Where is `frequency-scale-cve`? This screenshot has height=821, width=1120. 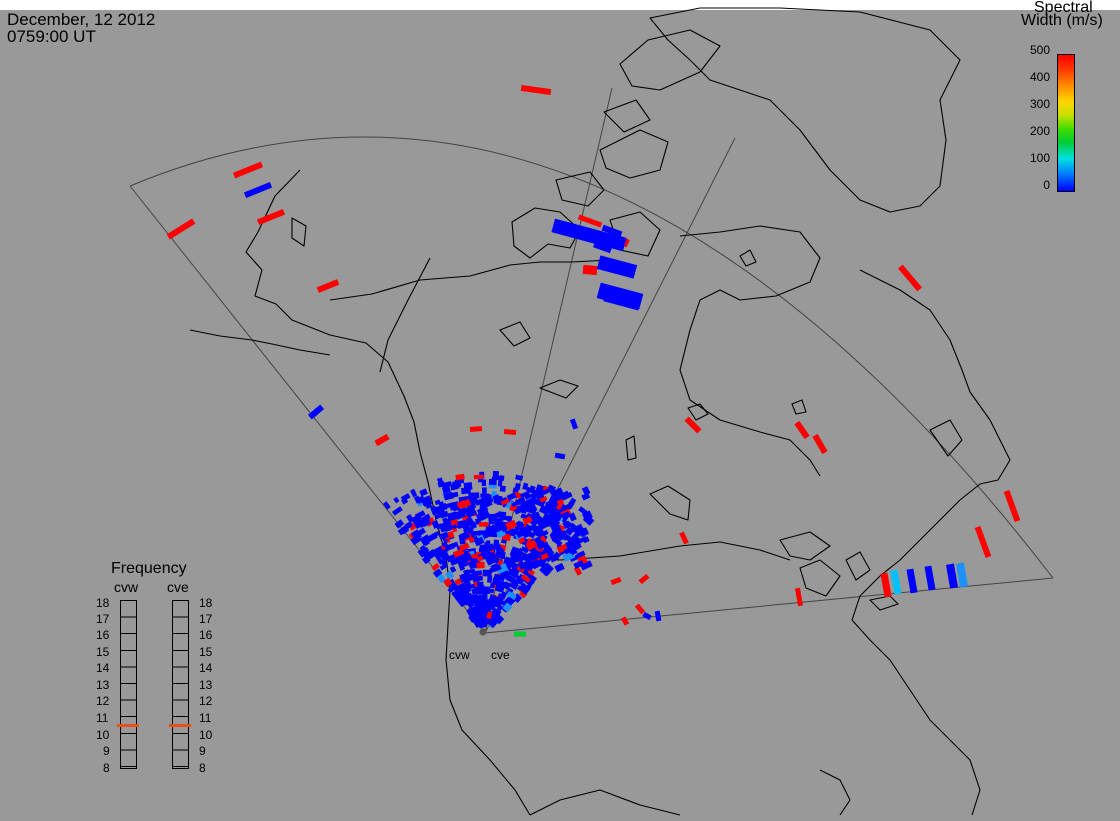
frequency-scale-cve is located at coordinates (180, 684).